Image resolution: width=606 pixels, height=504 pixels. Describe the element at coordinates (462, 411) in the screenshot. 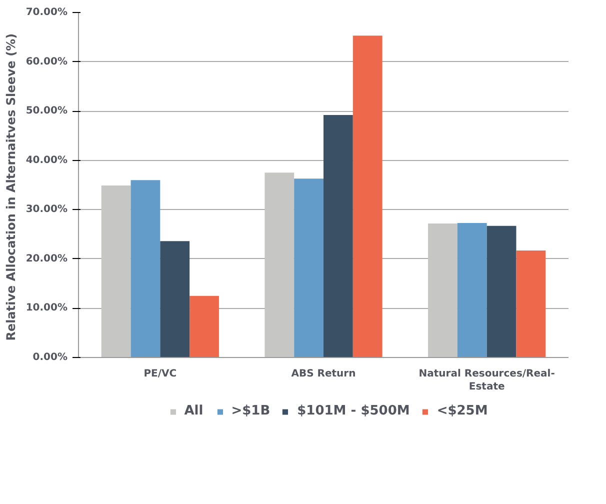

I see `legend-label: <$25M` at that location.